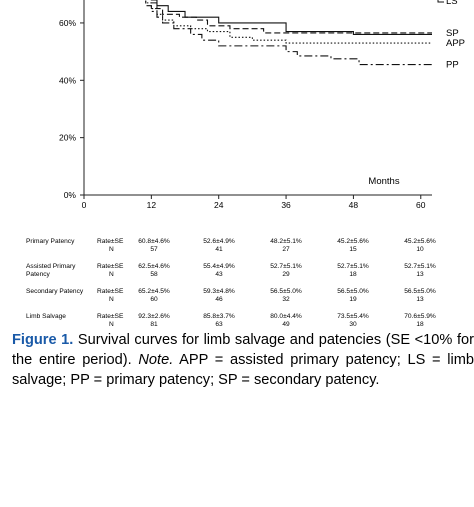  I want to click on series-lines, so click(288, 33).